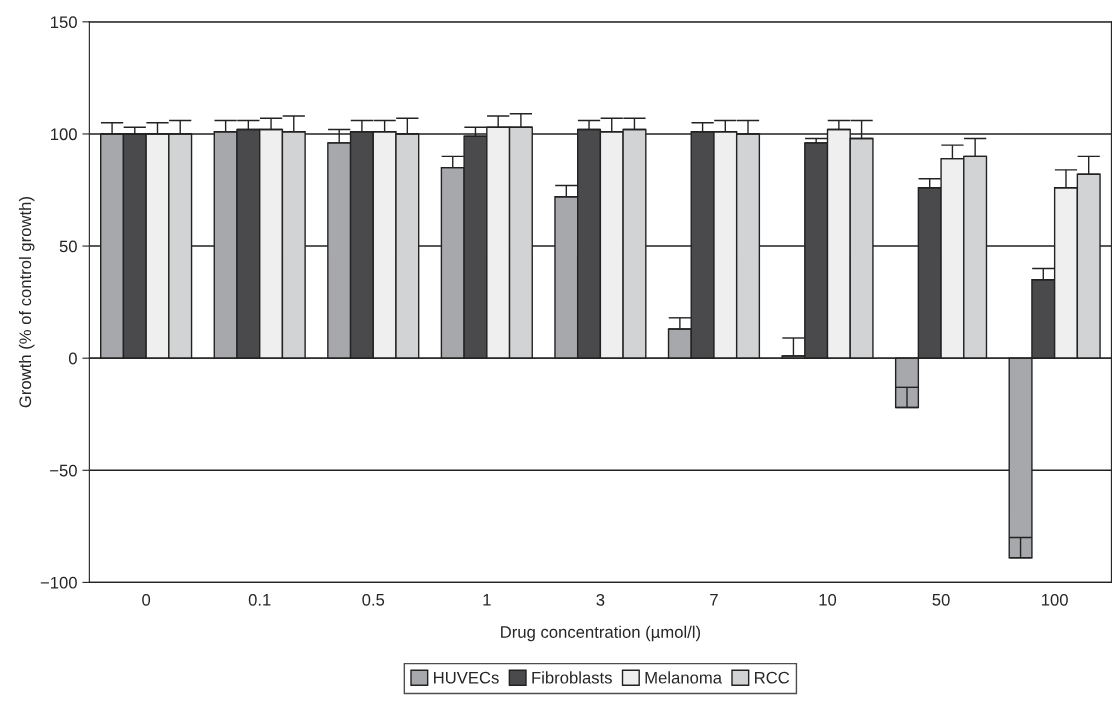  Describe the element at coordinates (466, 677) in the screenshot. I see `legend-label: HUVECs` at that location.